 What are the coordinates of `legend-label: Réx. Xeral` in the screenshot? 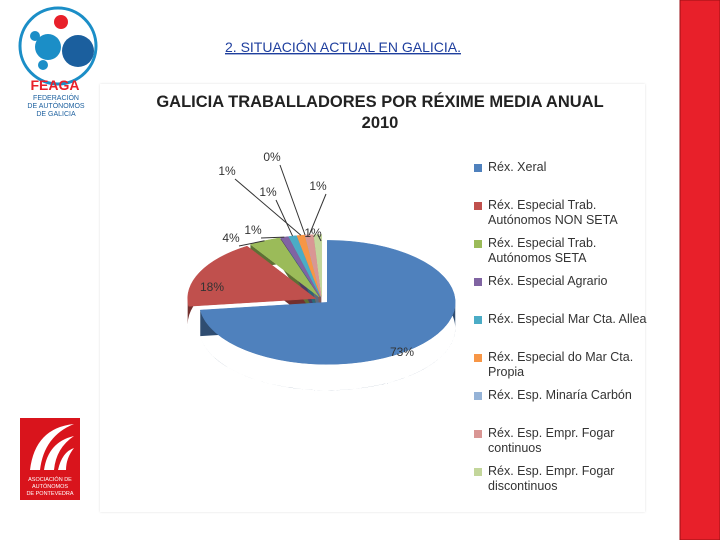 It's located at (517, 167).